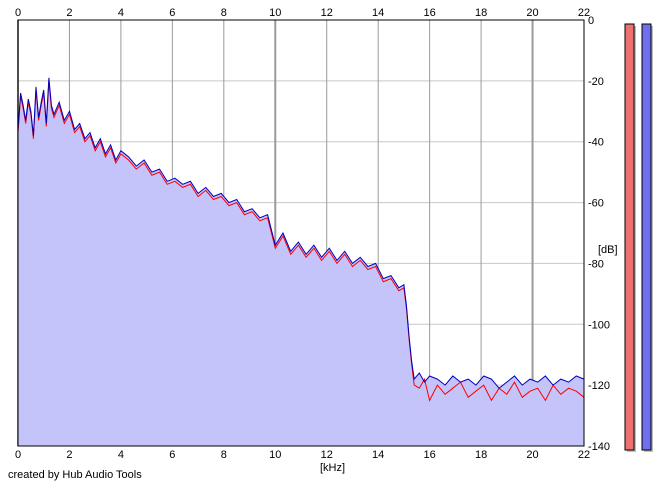  Describe the element at coordinates (69, 13) in the screenshot. I see `x-tick-label-top: 2` at that location.